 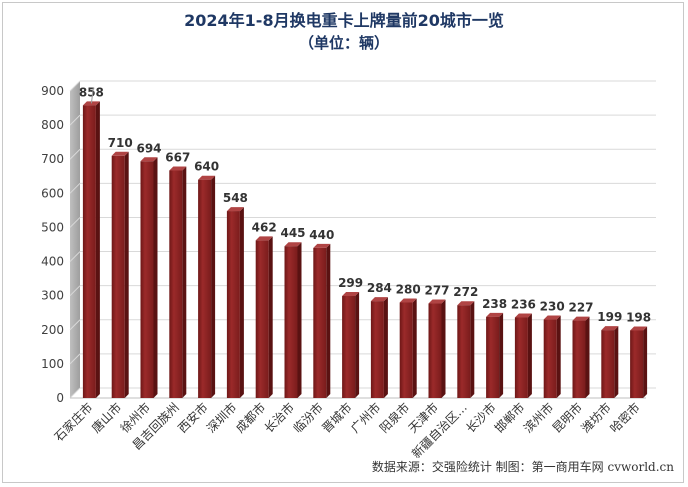 What do you see at coordinates (120, 143) in the screenshot?
I see `data-label: 710` at bounding box center [120, 143].